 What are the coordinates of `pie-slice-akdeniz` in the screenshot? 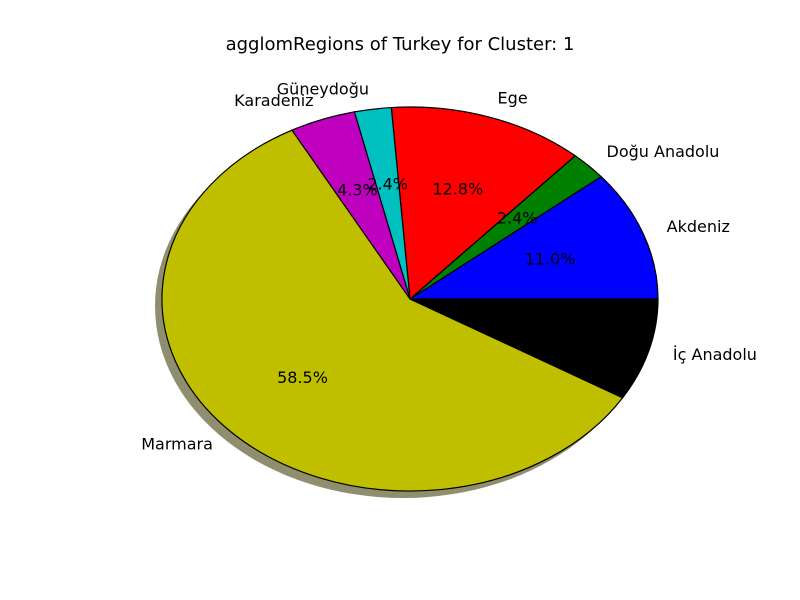 It's located at (533, 237).